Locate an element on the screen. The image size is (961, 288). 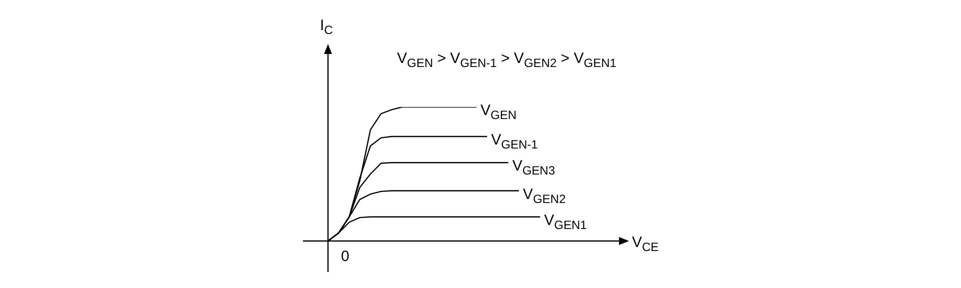
text: 0 is located at coordinates (345, 256).